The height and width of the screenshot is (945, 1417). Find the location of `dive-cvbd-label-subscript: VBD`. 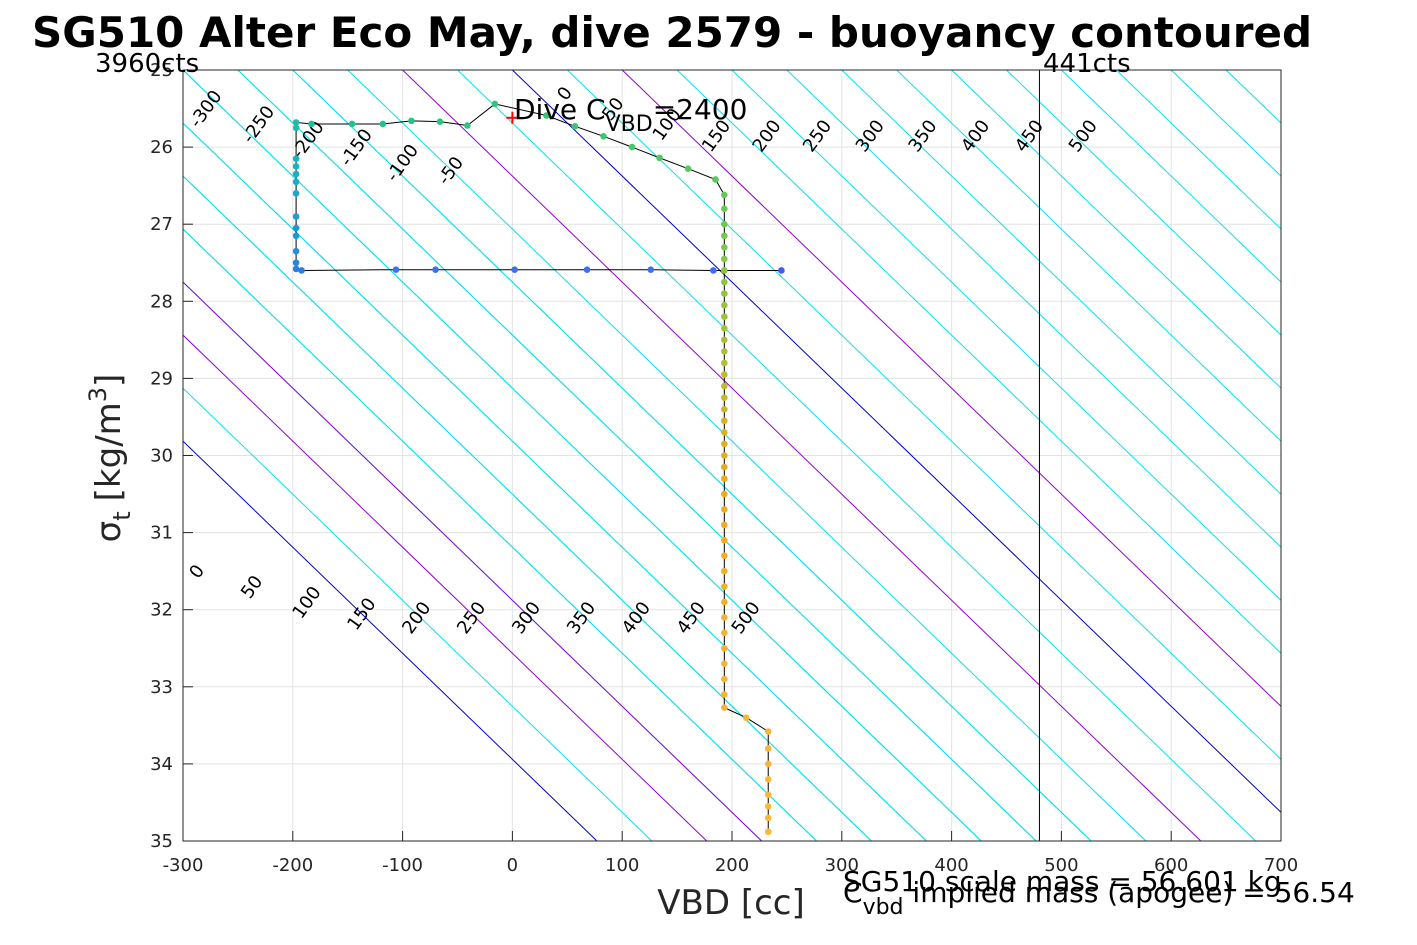

dive-cvbd-label-subscript: VBD is located at coordinates (629, 124).